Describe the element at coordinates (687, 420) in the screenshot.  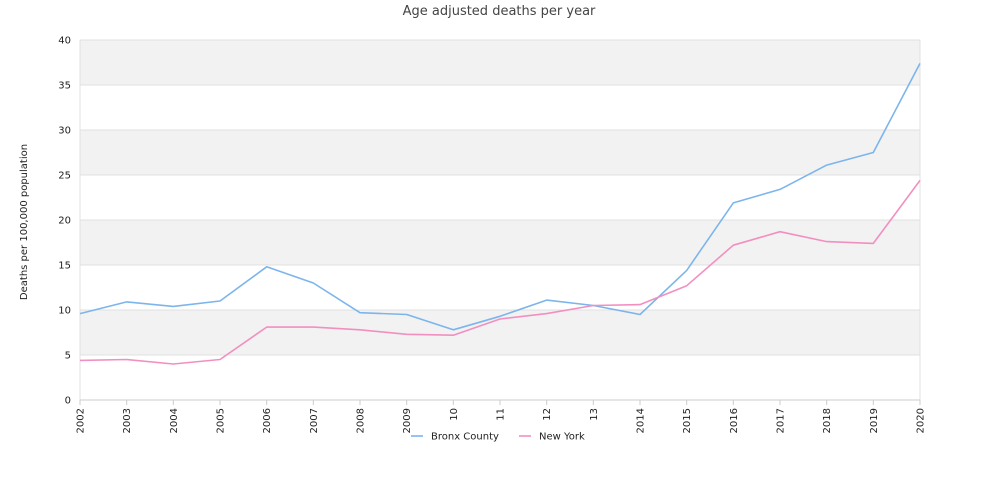
I see `x-tick-label: 2015` at that location.